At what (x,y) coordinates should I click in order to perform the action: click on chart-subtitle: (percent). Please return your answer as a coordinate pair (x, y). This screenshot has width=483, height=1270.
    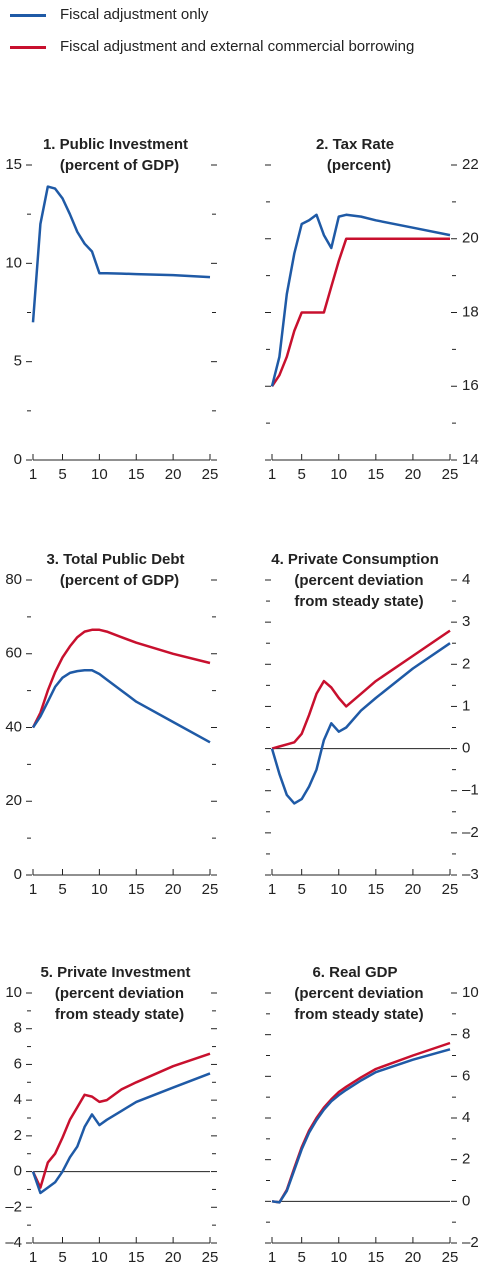
    Looking at the image, I should click on (359, 165).